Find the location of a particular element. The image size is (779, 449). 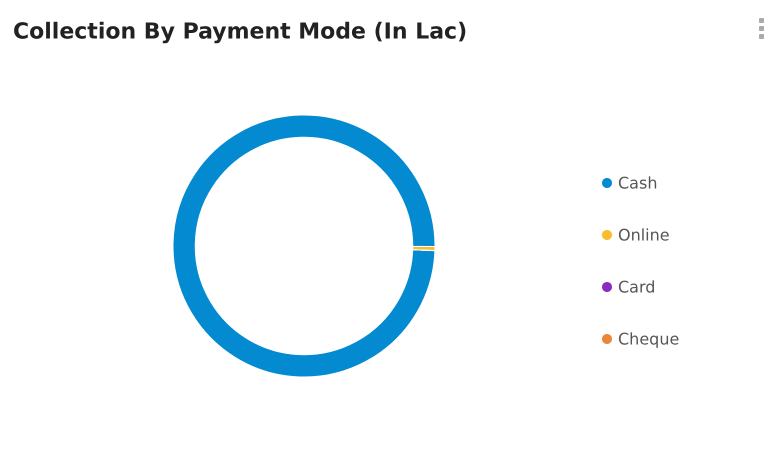

chart-title: Collection By Payment Mode (In Lac) is located at coordinates (240, 32).